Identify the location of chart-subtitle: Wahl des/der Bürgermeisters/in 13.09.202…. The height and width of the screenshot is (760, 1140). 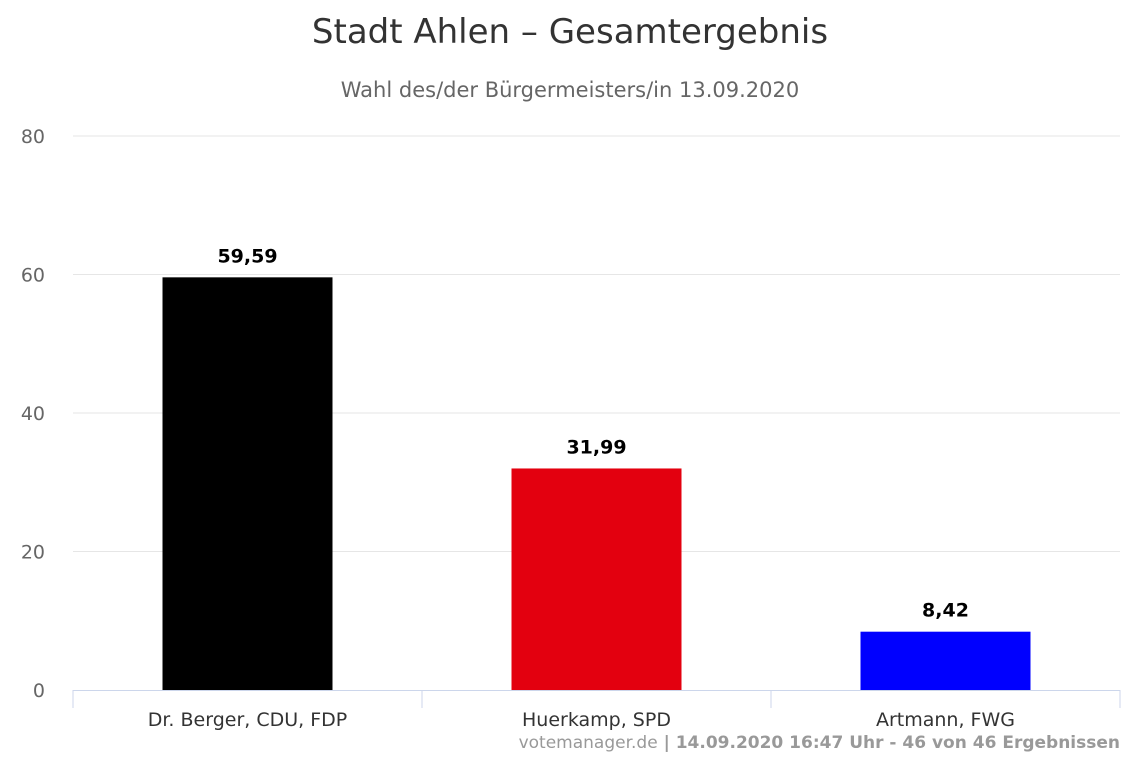
(570, 90).